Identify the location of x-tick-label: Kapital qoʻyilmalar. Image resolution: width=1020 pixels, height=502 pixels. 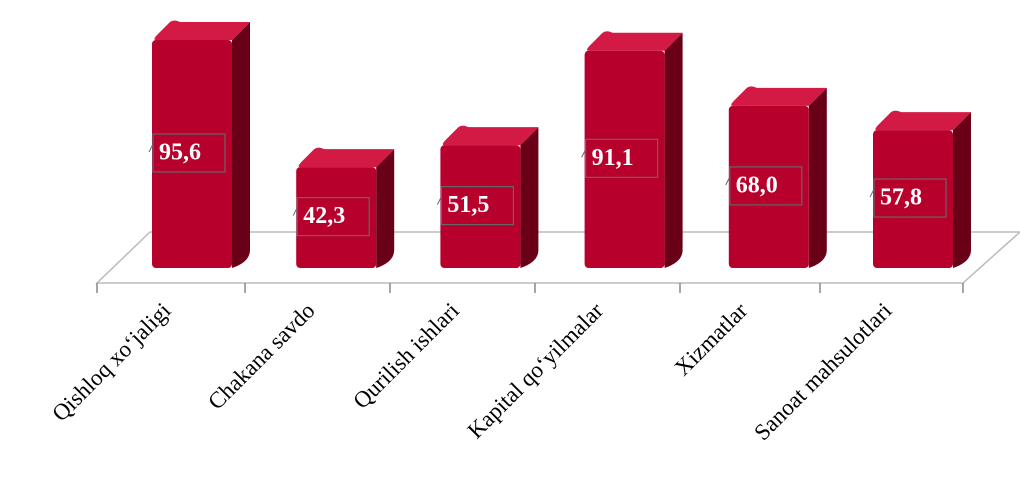
(536, 371).